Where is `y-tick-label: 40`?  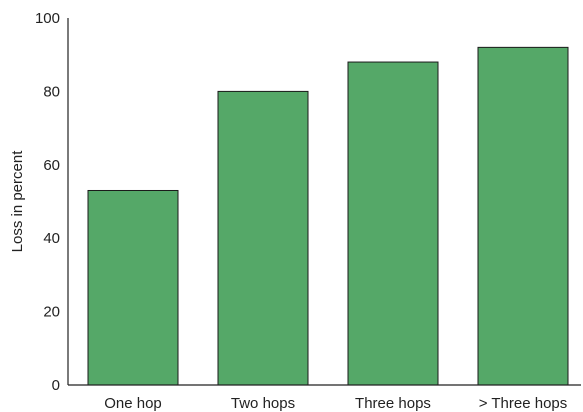
y-tick-label: 40 is located at coordinates (51, 238).